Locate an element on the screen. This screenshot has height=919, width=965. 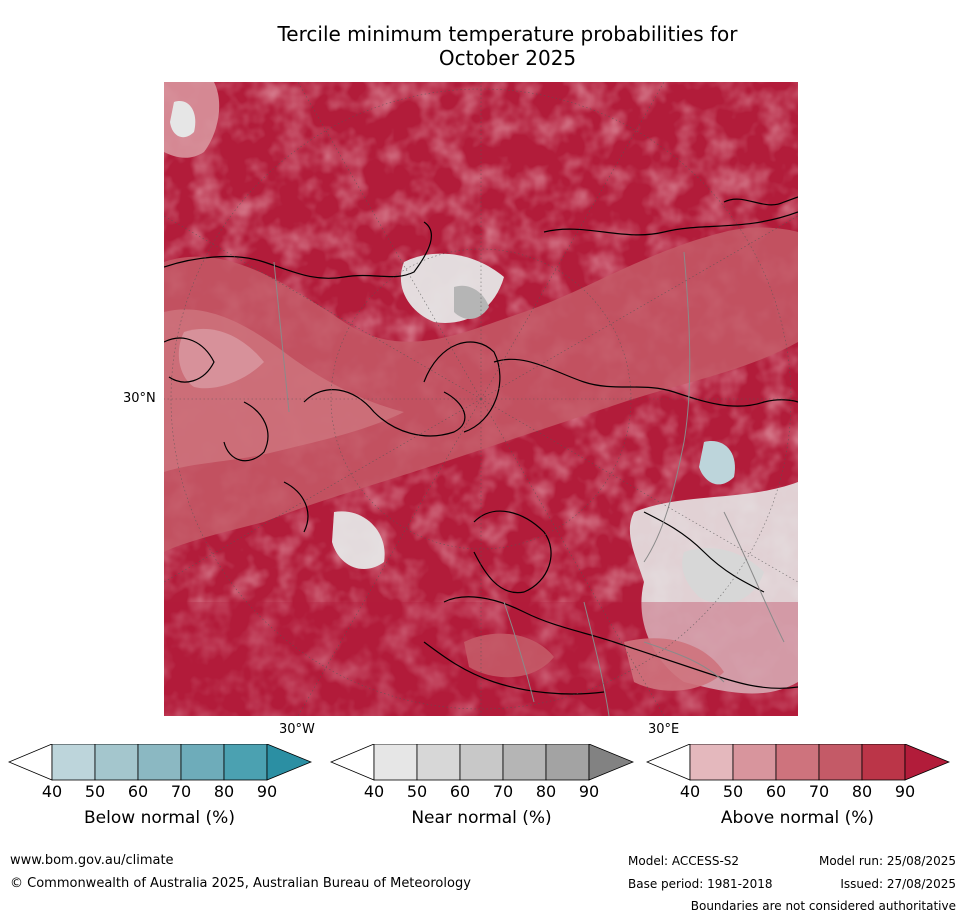
near-normal-80-patch is located at coordinates (471, 302).